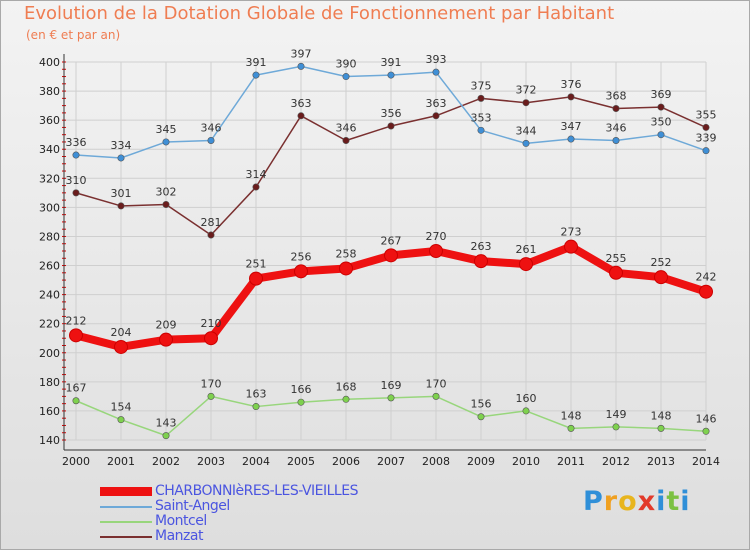  I want to click on data-label: 369, so click(661, 94).